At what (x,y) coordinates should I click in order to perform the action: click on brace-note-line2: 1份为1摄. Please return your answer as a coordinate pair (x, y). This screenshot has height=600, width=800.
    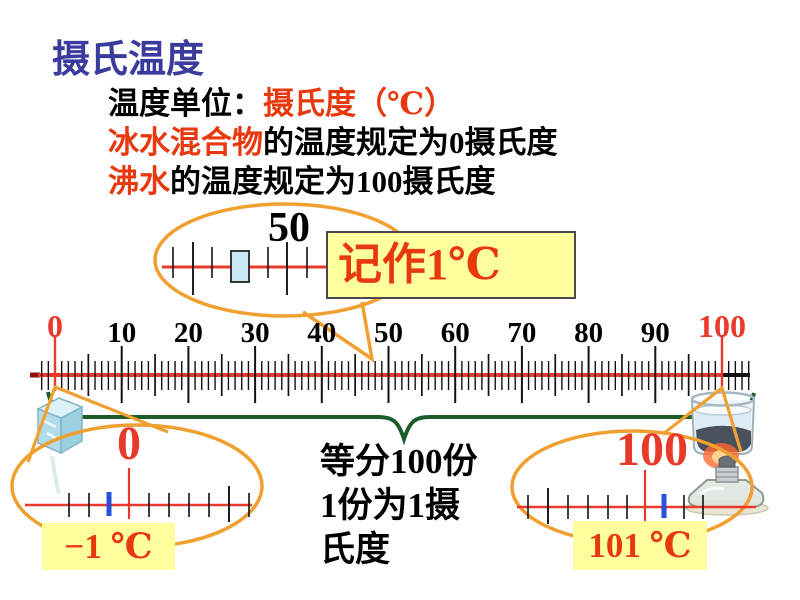
    Looking at the image, I should click on (390, 505).